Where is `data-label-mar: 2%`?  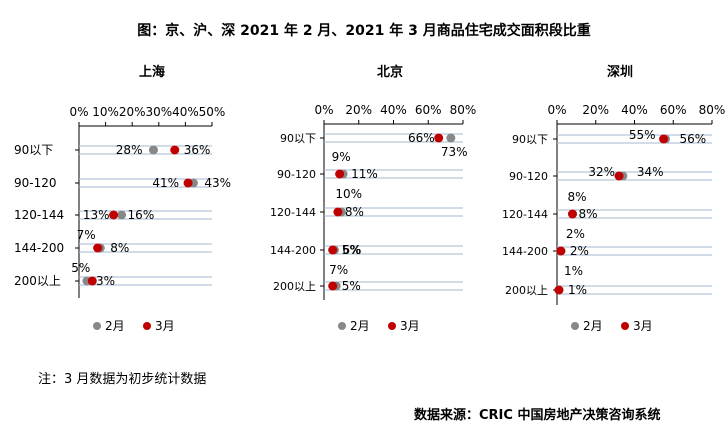
data-label-mar: 2% is located at coordinates (575, 234).